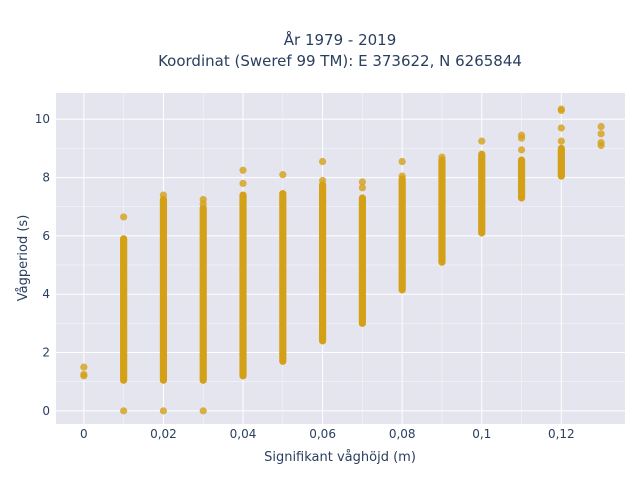  What do you see at coordinates (46, 236) in the screenshot?
I see `y-tick-label: 6` at bounding box center [46, 236].